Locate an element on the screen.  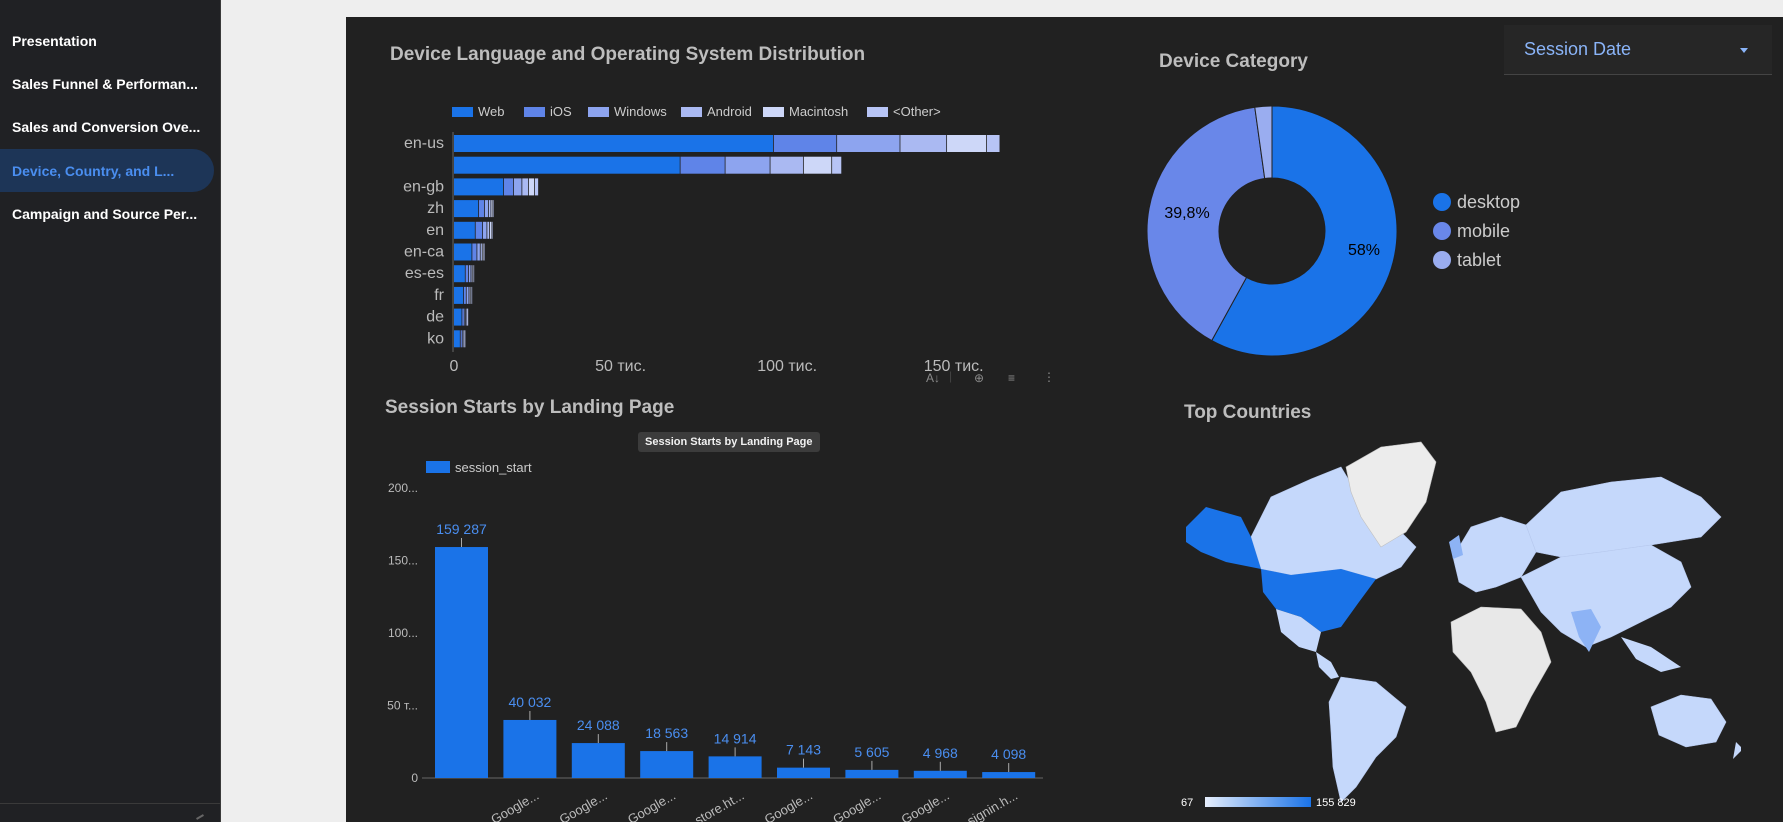
pie-slice-desktop is located at coordinates (1304, 231).